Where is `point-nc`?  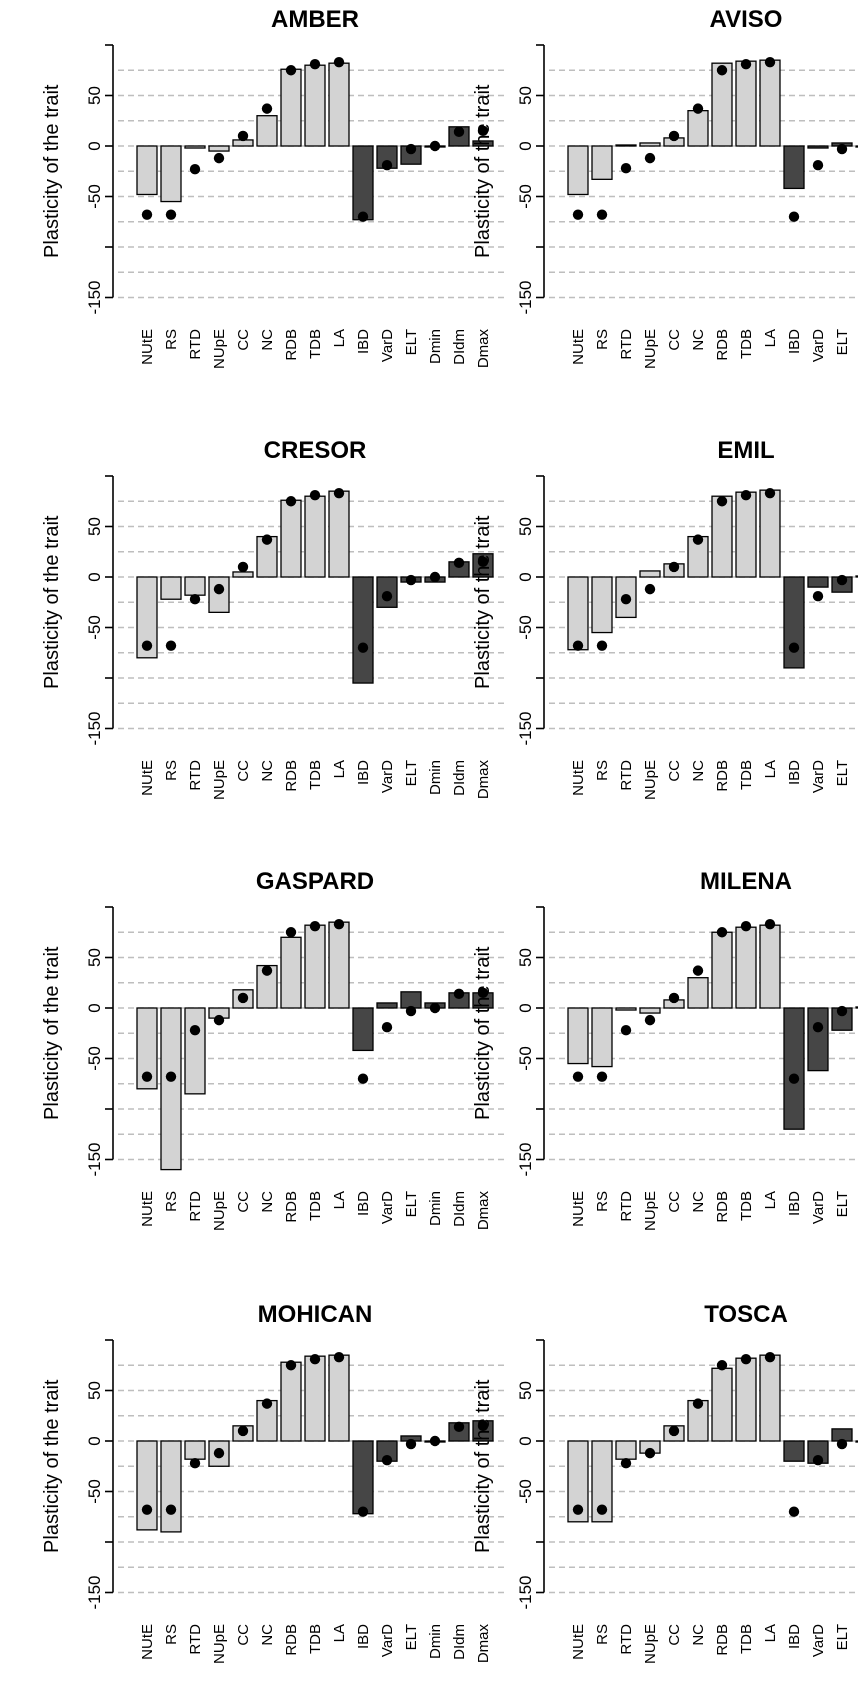 point-nc is located at coordinates (267, 1403).